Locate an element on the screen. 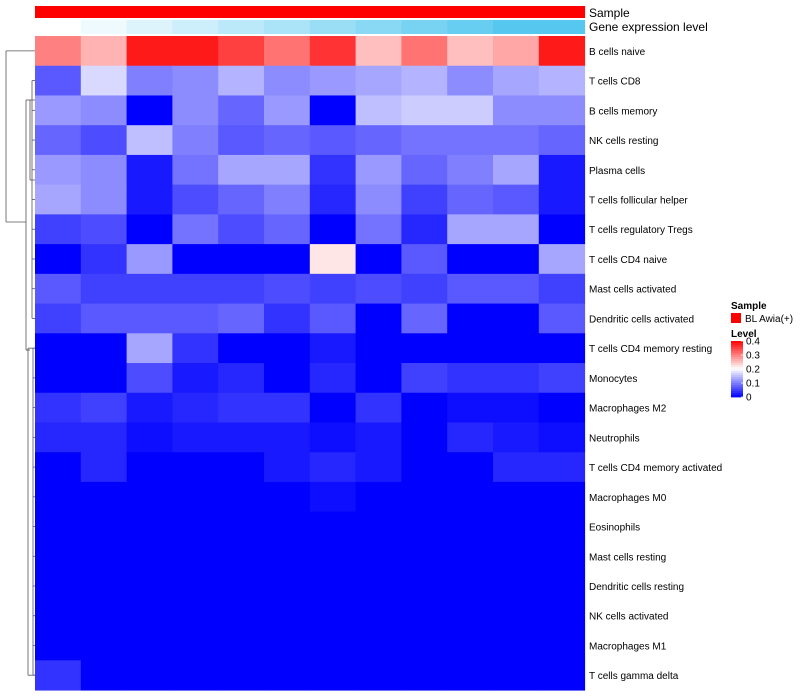 The image size is (800, 700). colorbar-tick-label: 0.1 is located at coordinates (753, 384).